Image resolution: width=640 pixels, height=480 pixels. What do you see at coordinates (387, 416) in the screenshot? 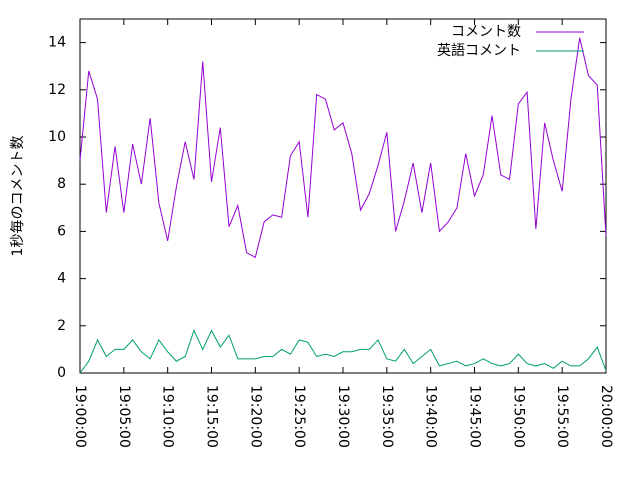
I see `x-tick-label: 19:35:00` at bounding box center [387, 416].